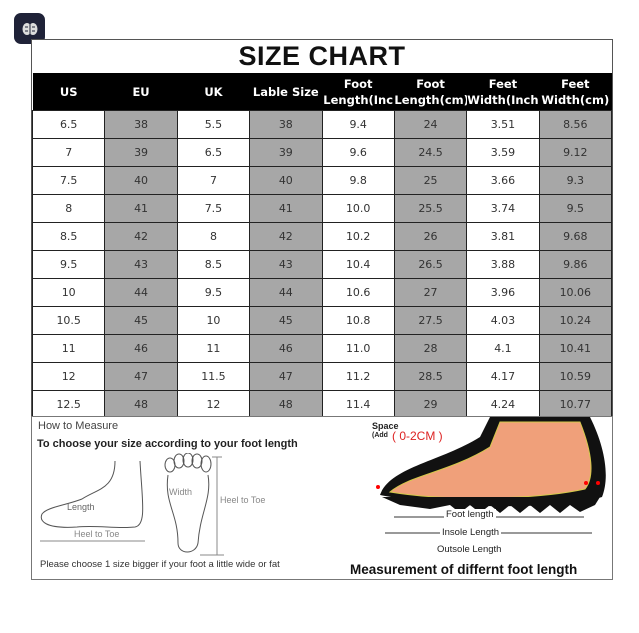 The width and height of the screenshot is (639, 633). I want to click on table-cell: 3.81, so click(503, 236).